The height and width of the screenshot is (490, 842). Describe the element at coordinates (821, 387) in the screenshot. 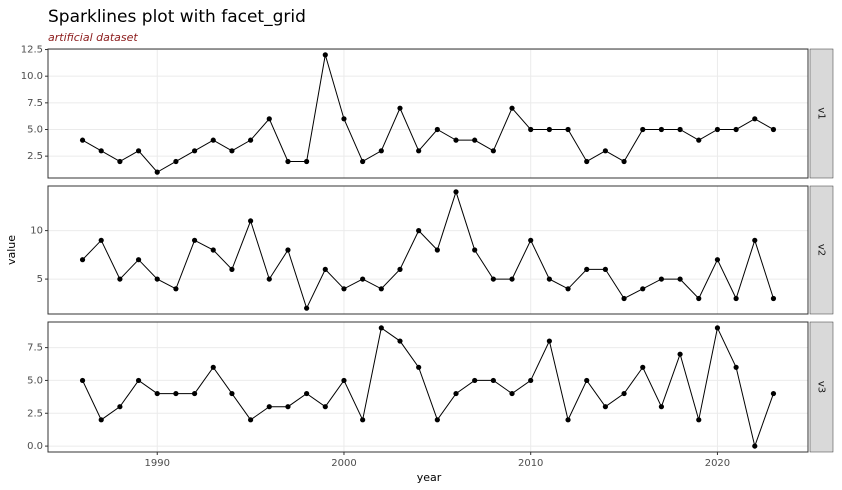

I see `strip-label: v3` at that location.